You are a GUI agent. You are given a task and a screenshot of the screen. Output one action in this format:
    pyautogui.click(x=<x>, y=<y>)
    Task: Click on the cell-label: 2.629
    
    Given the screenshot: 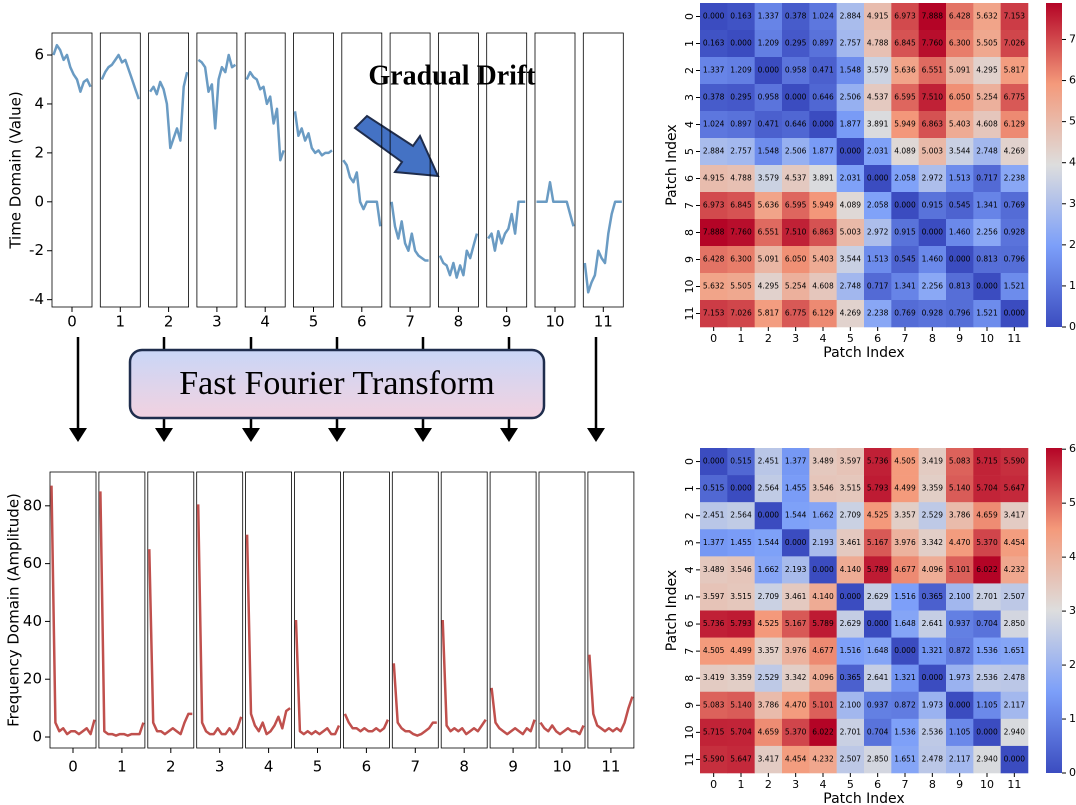 What is the action you would take?
    pyautogui.click(x=878, y=596)
    